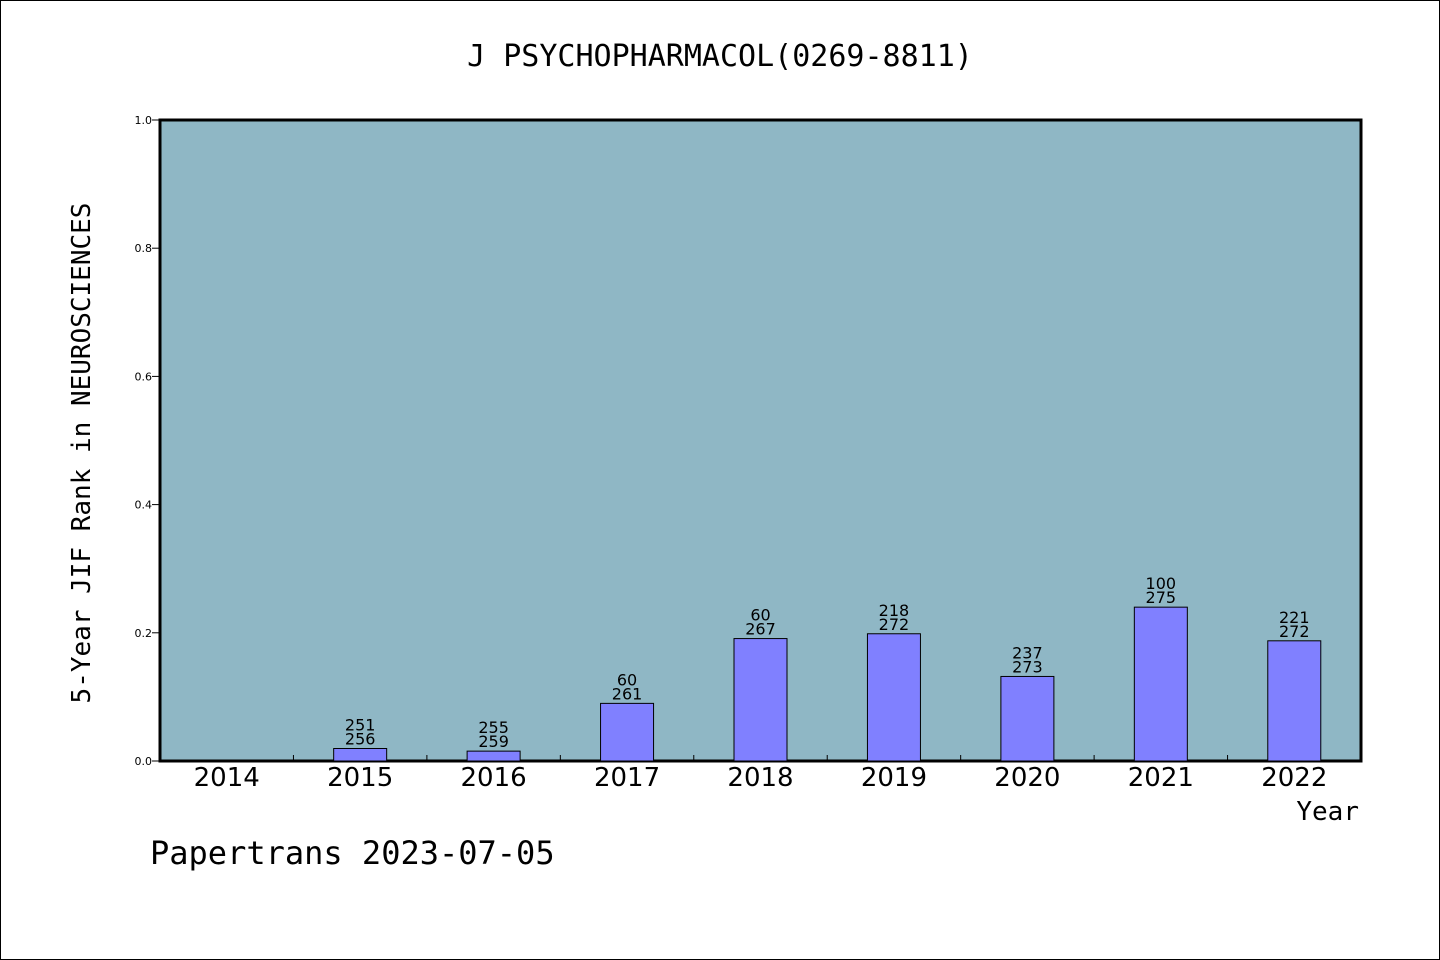 The width and height of the screenshot is (1440, 960). What do you see at coordinates (1161, 583) in the screenshot?
I see `bar-data-label: 100` at bounding box center [1161, 583].